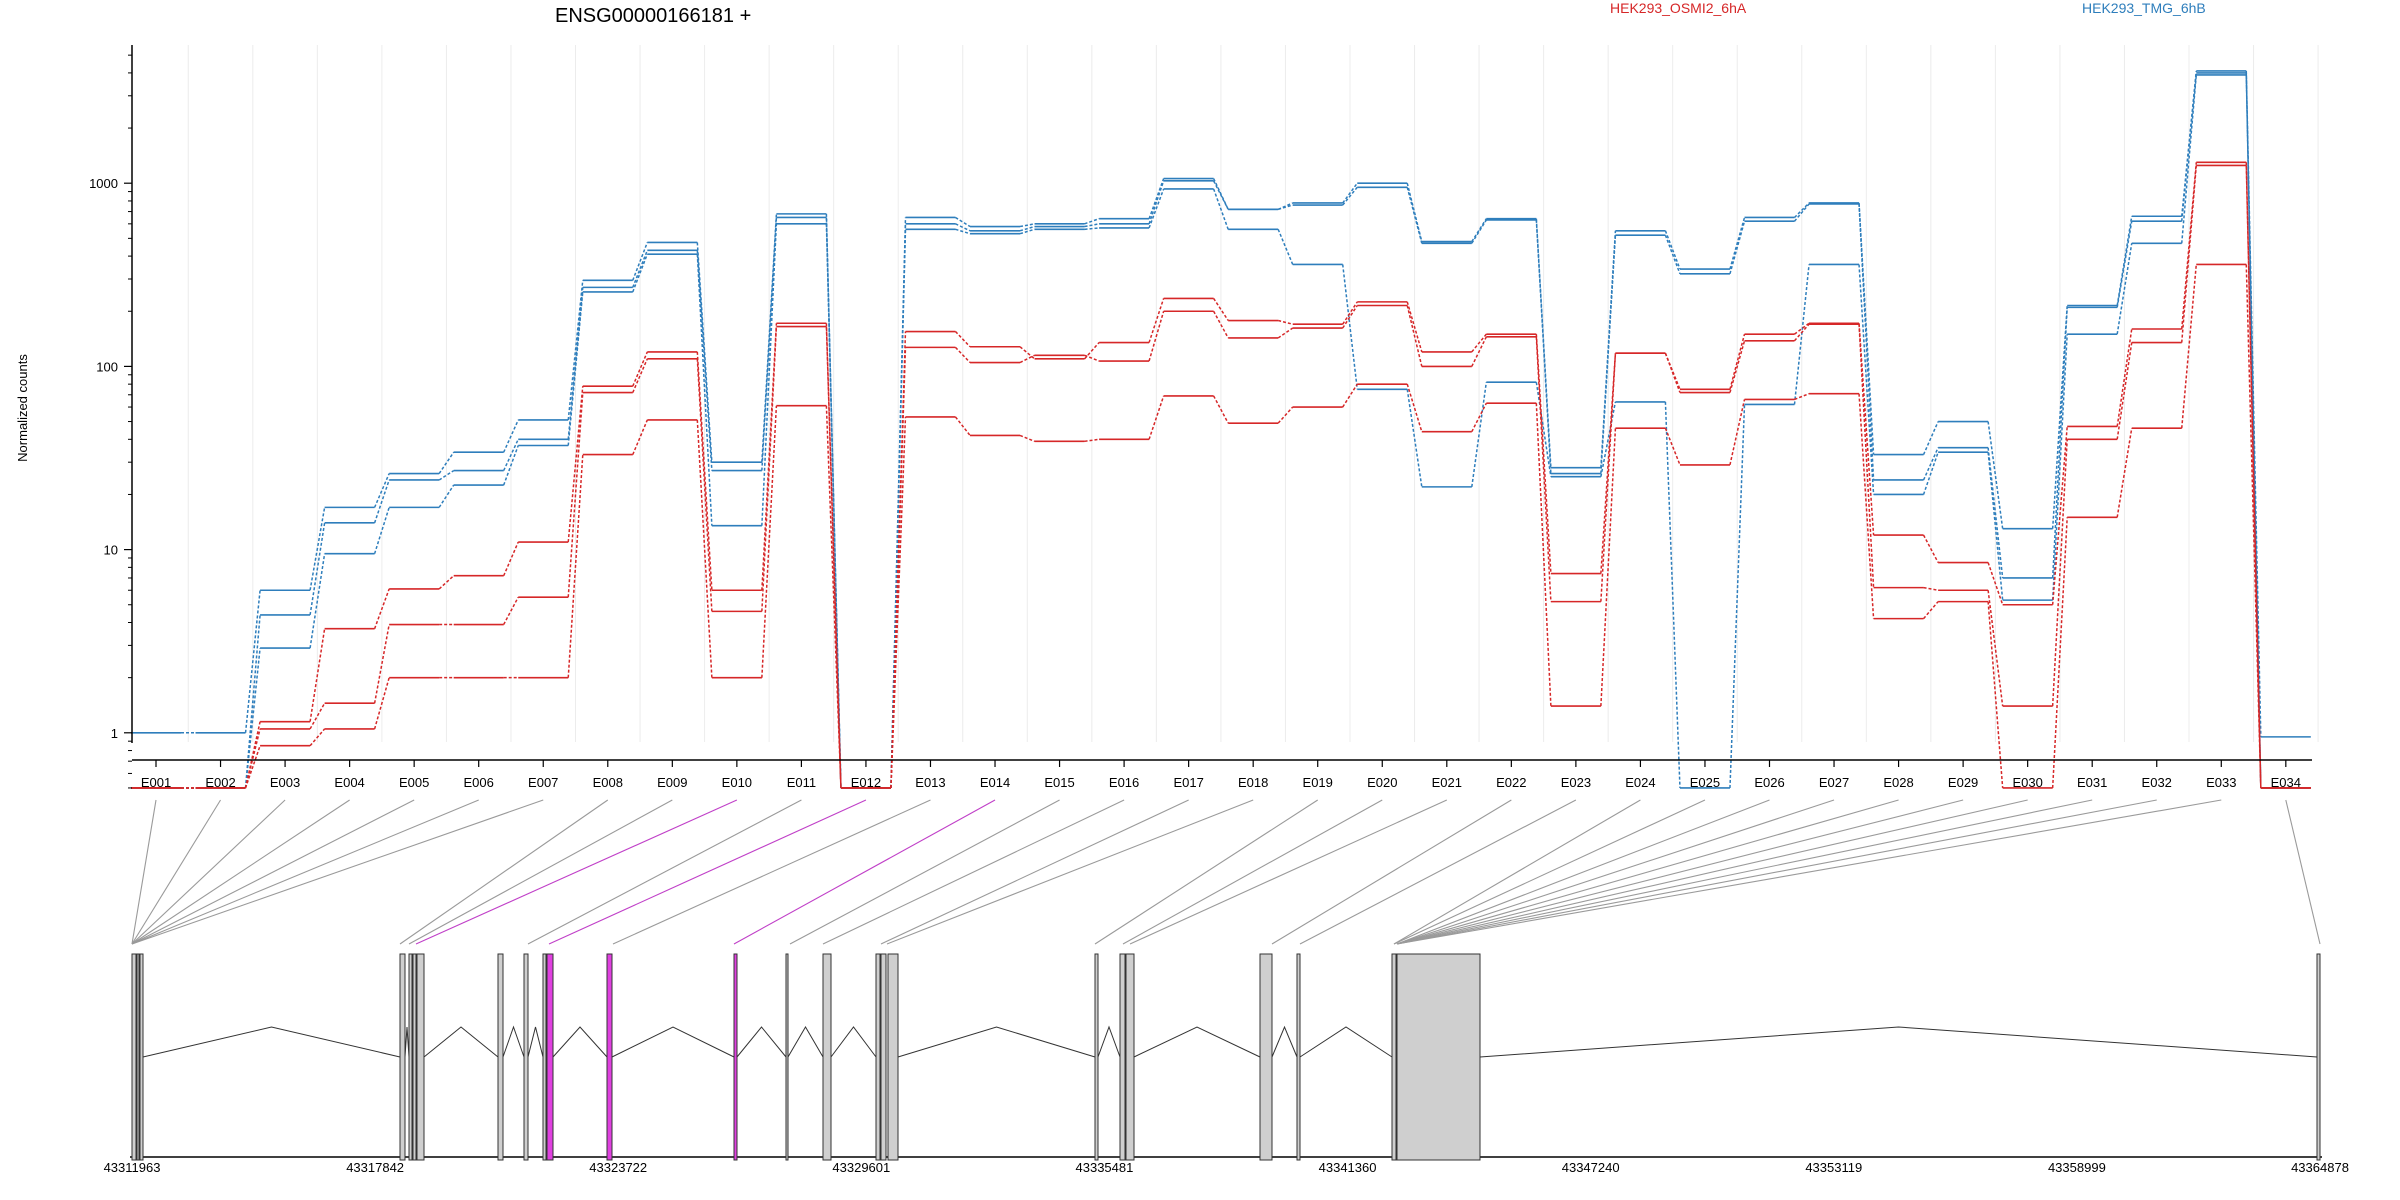 Image resolution: width=2400 pixels, height=1200 pixels. What do you see at coordinates (114, 733) in the screenshot?
I see `y-tick-label: 1` at bounding box center [114, 733].